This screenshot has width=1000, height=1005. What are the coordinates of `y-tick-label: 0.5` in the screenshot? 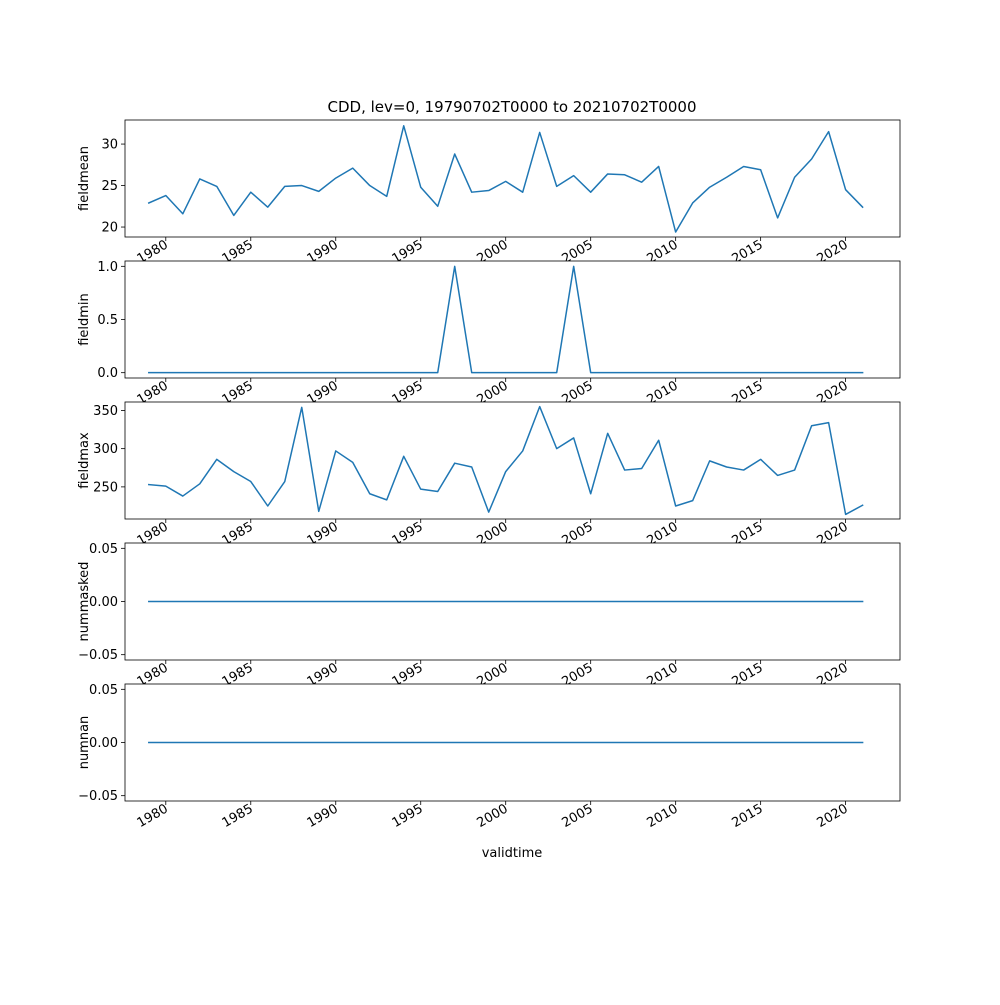 It's located at (107, 320).